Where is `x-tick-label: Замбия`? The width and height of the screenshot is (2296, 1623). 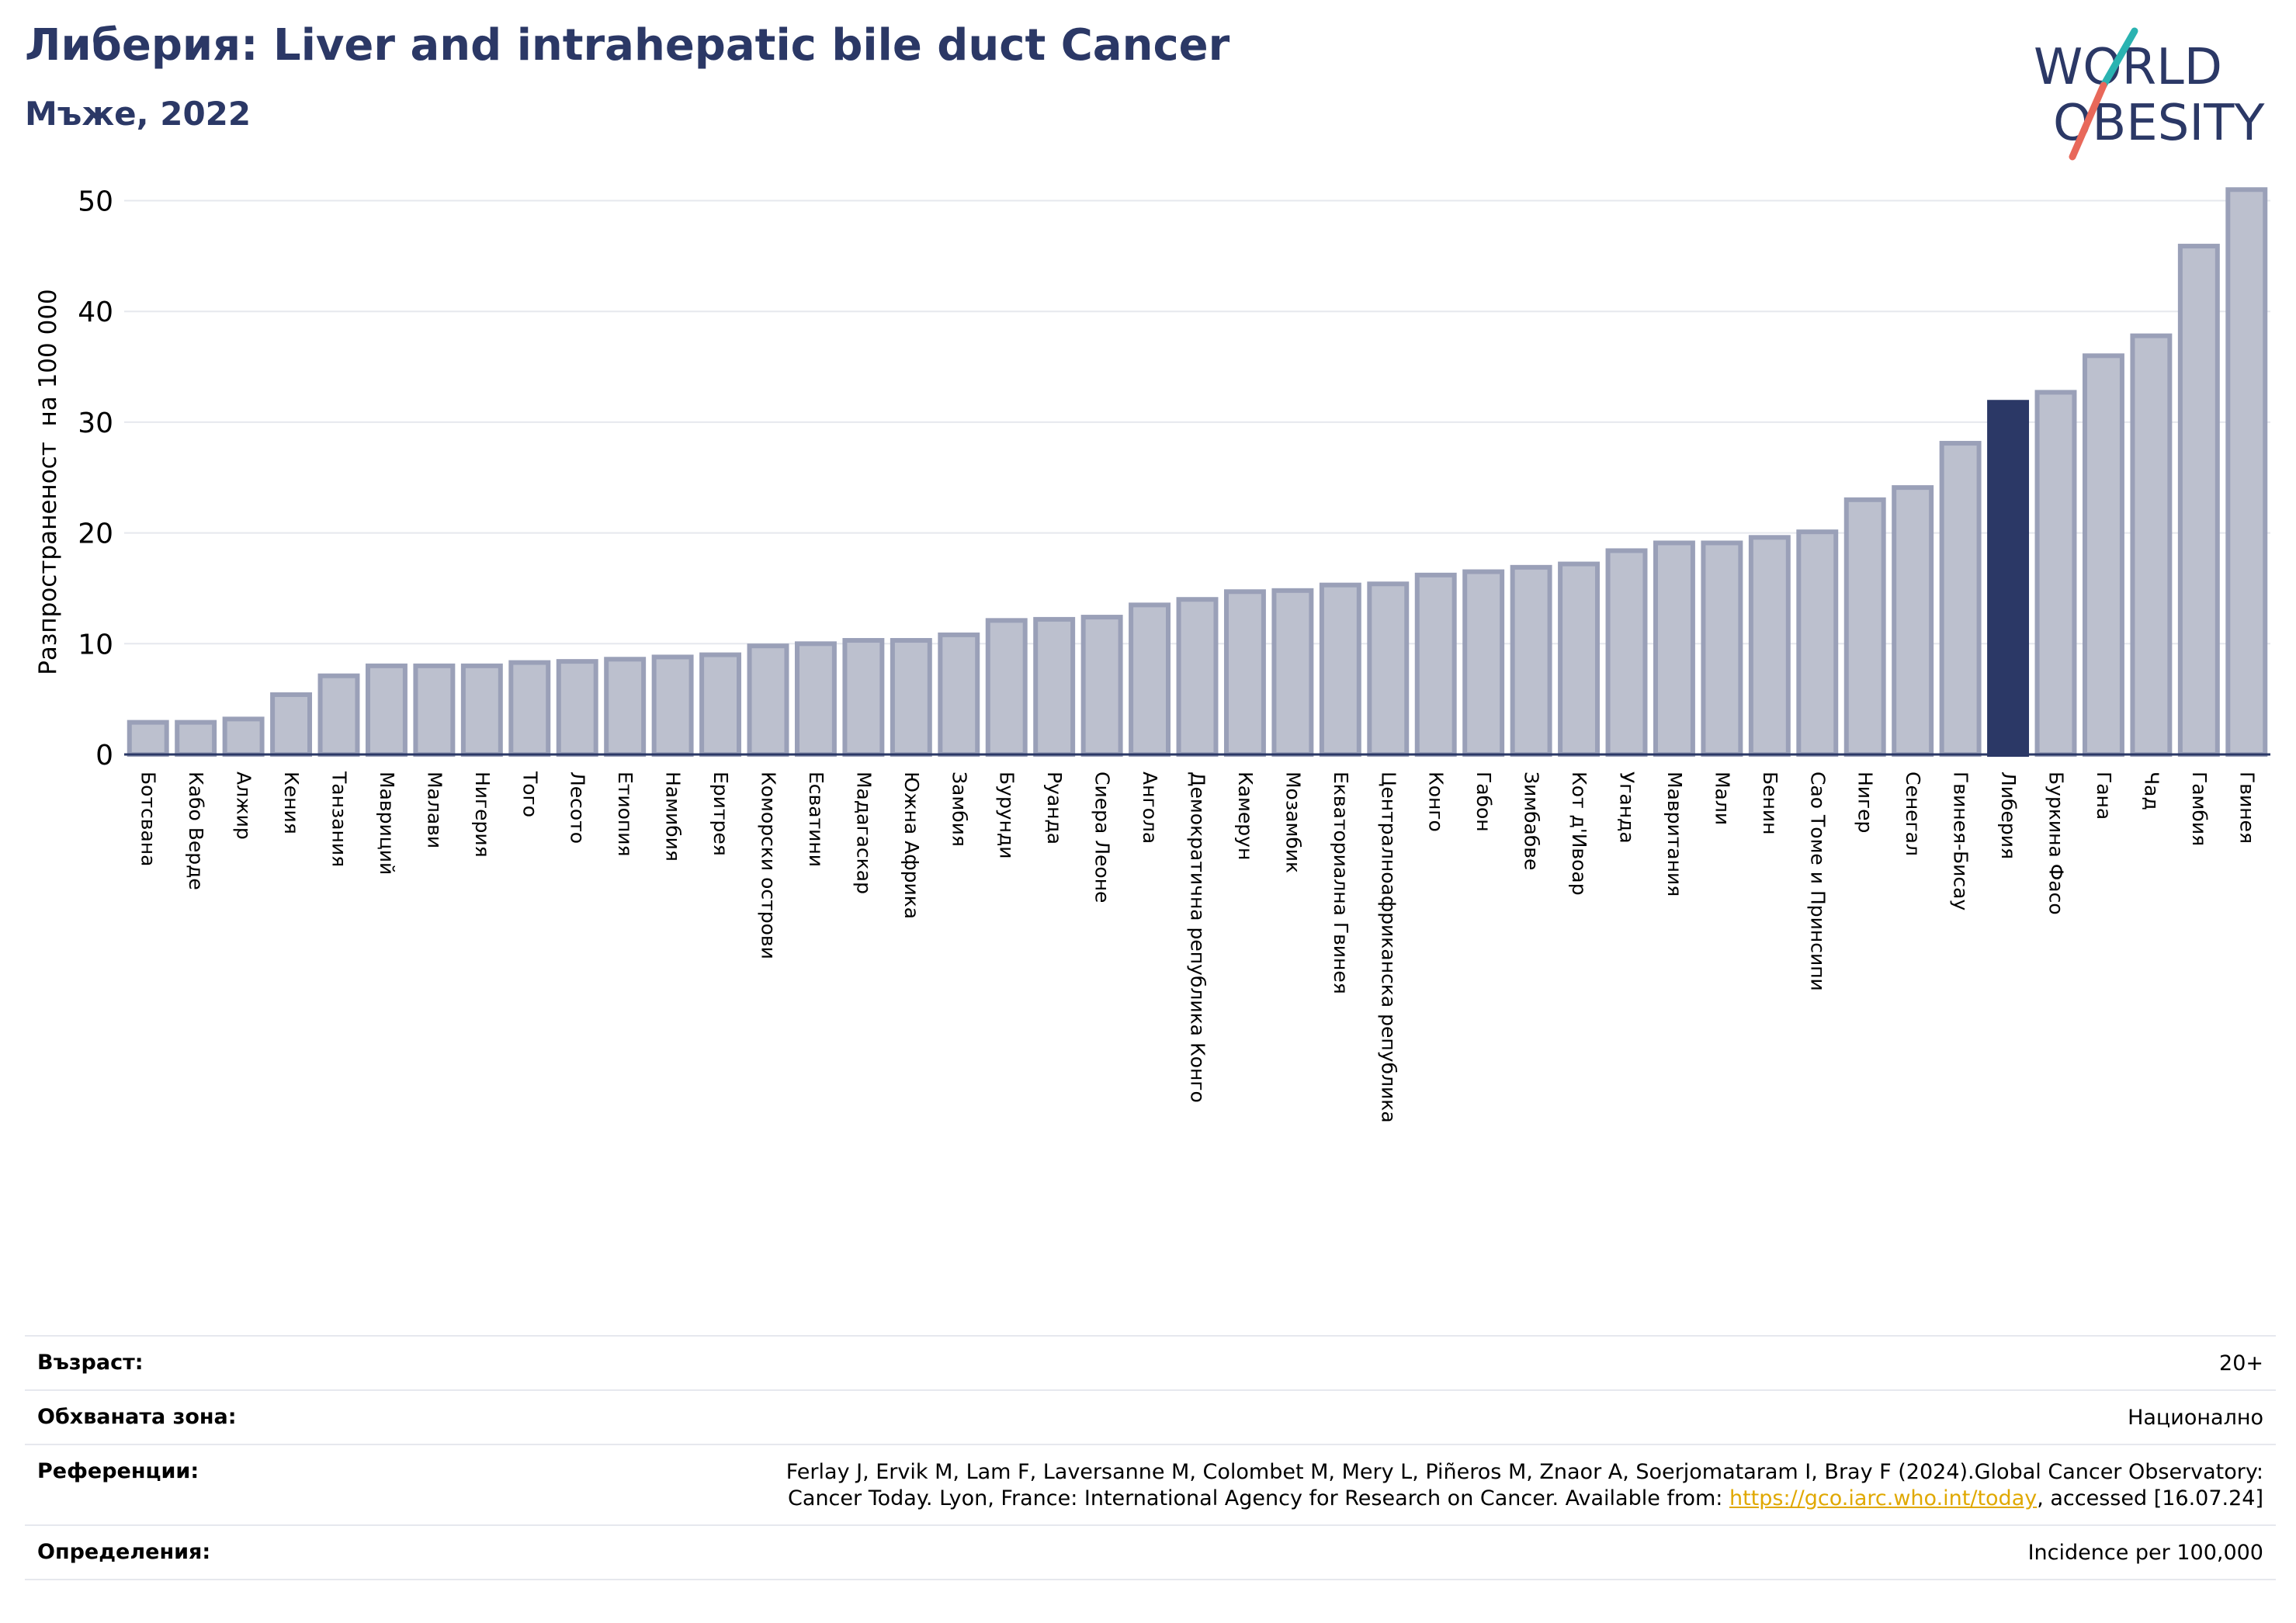 x-tick-label: Замбия is located at coordinates (959, 809).